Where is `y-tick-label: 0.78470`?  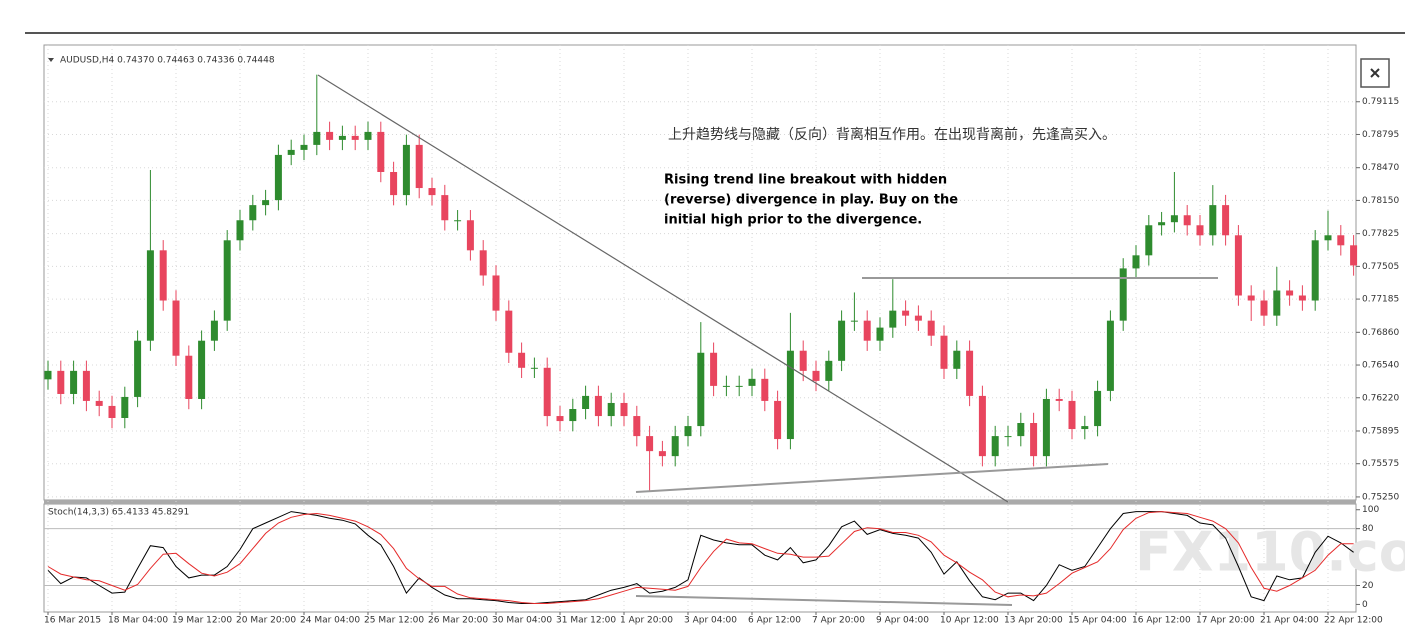 y-tick-label: 0.78470 is located at coordinates (1380, 168).